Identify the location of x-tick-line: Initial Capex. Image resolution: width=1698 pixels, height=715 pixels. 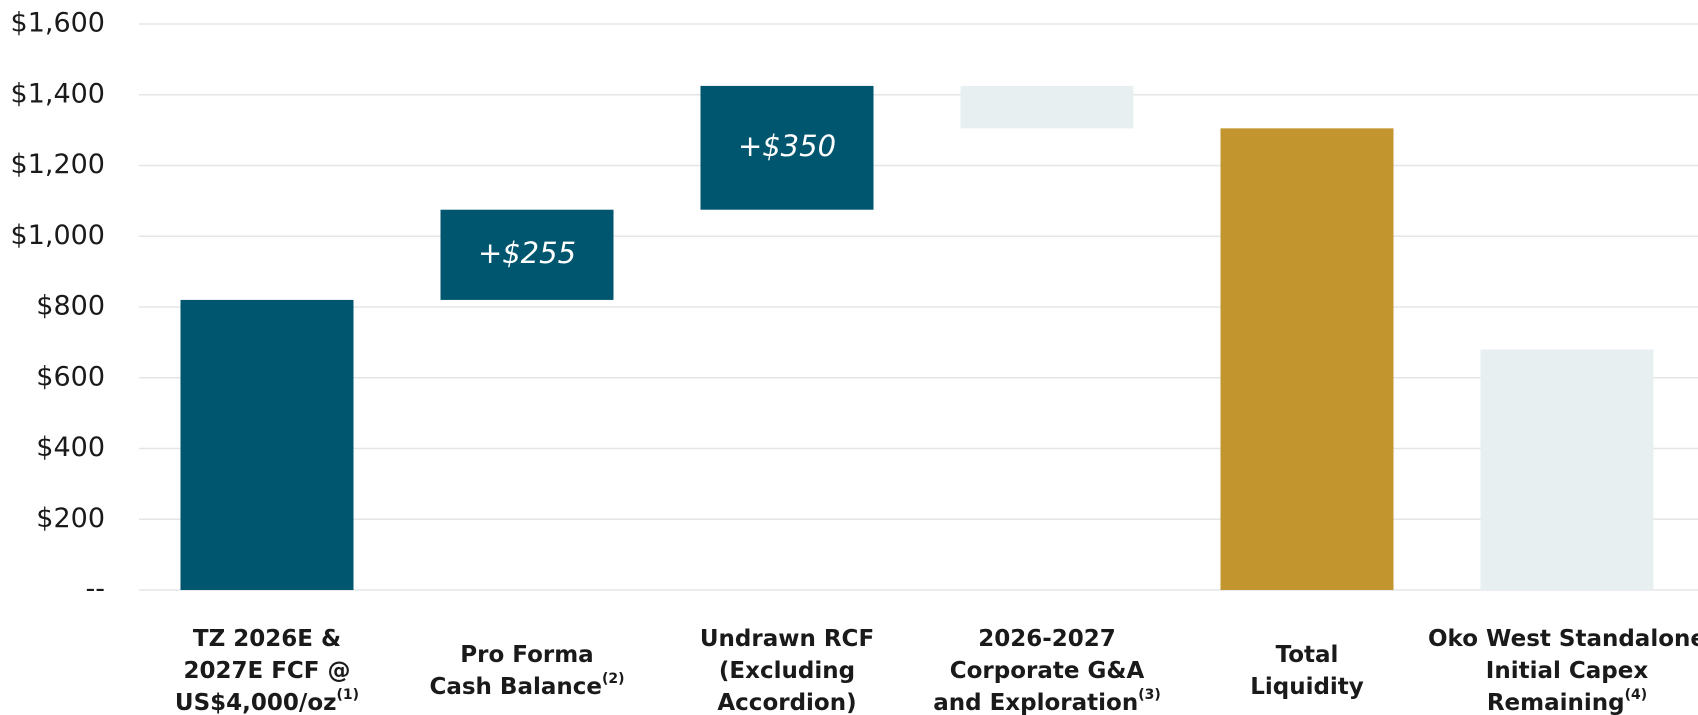
(1567, 671).